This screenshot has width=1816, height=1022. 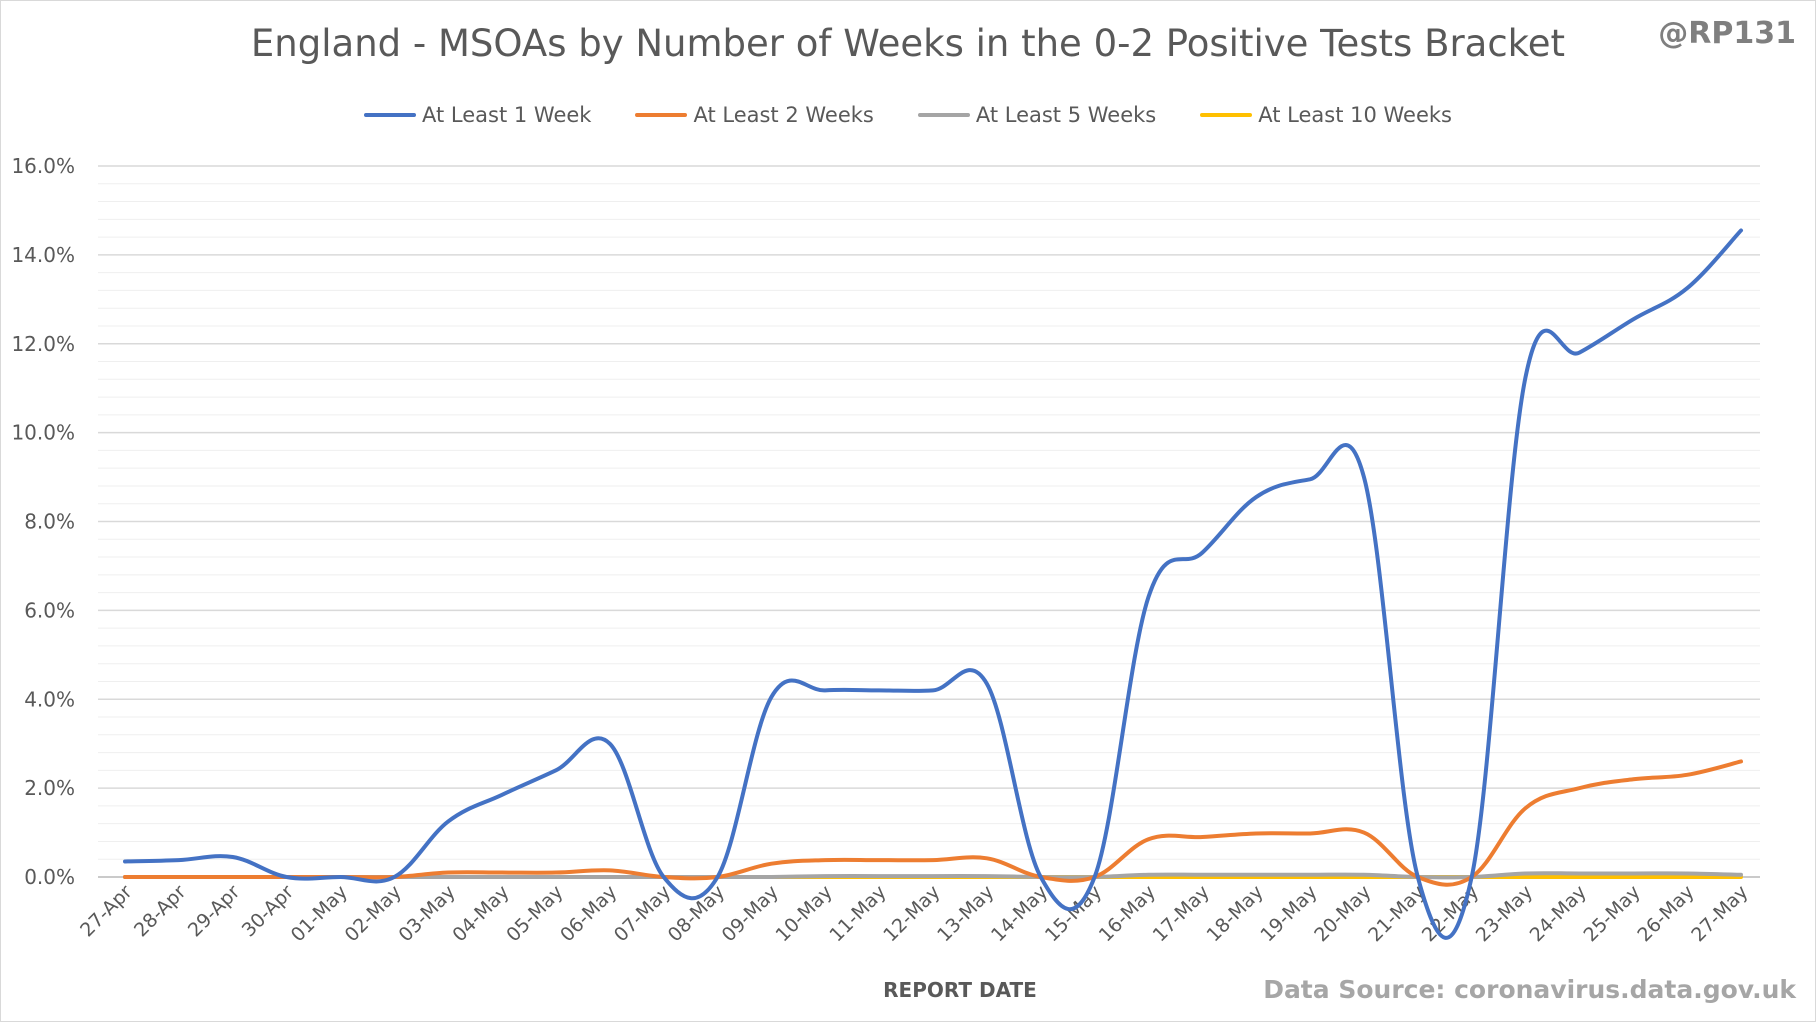 What do you see at coordinates (214, 911) in the screenshot?
I see `x-tick-label: 29-Apr` at bounding box center [214, 911].